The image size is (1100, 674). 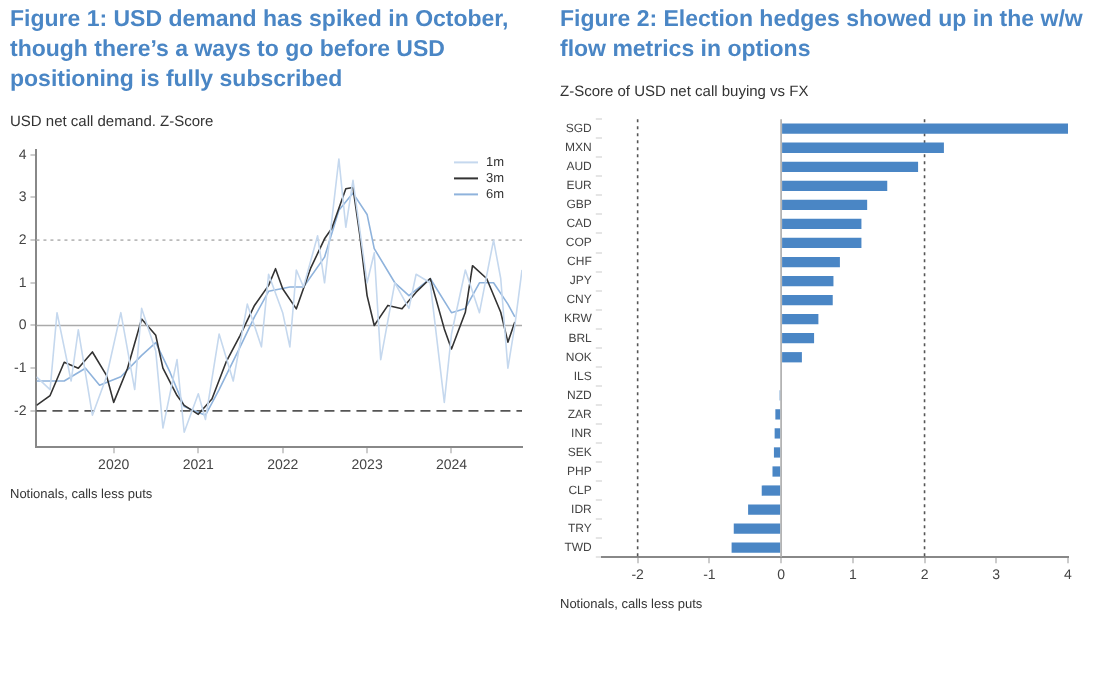 What do you see at coordinates (822, 36) in the screenshot?
I see `chart-title: Figure 2: Election hedges showed up in the w/w flow metrics in options` at bounding box center [822, 36].